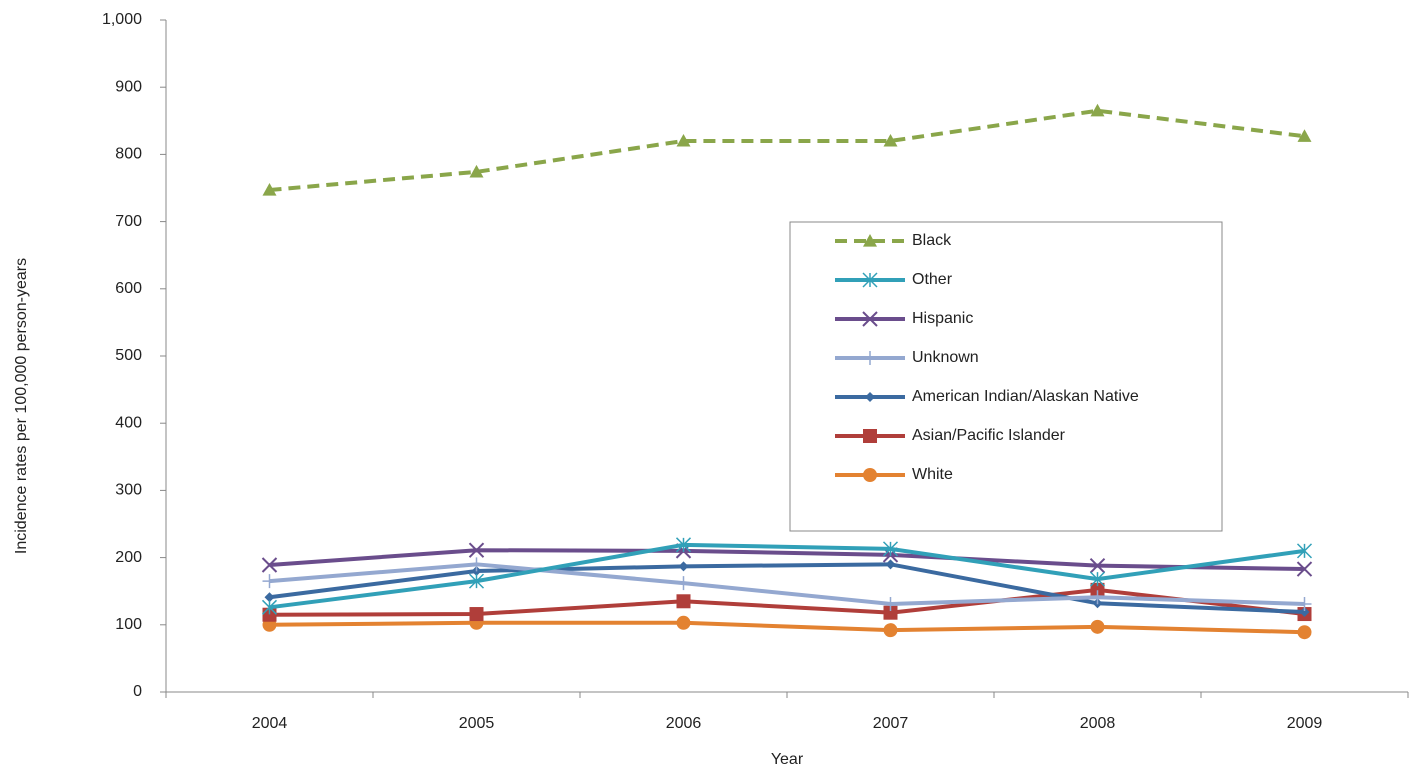  Describe the element at coordinates (942, 318) in the screenshot. I see `legend-label: Hispanic` at that location.